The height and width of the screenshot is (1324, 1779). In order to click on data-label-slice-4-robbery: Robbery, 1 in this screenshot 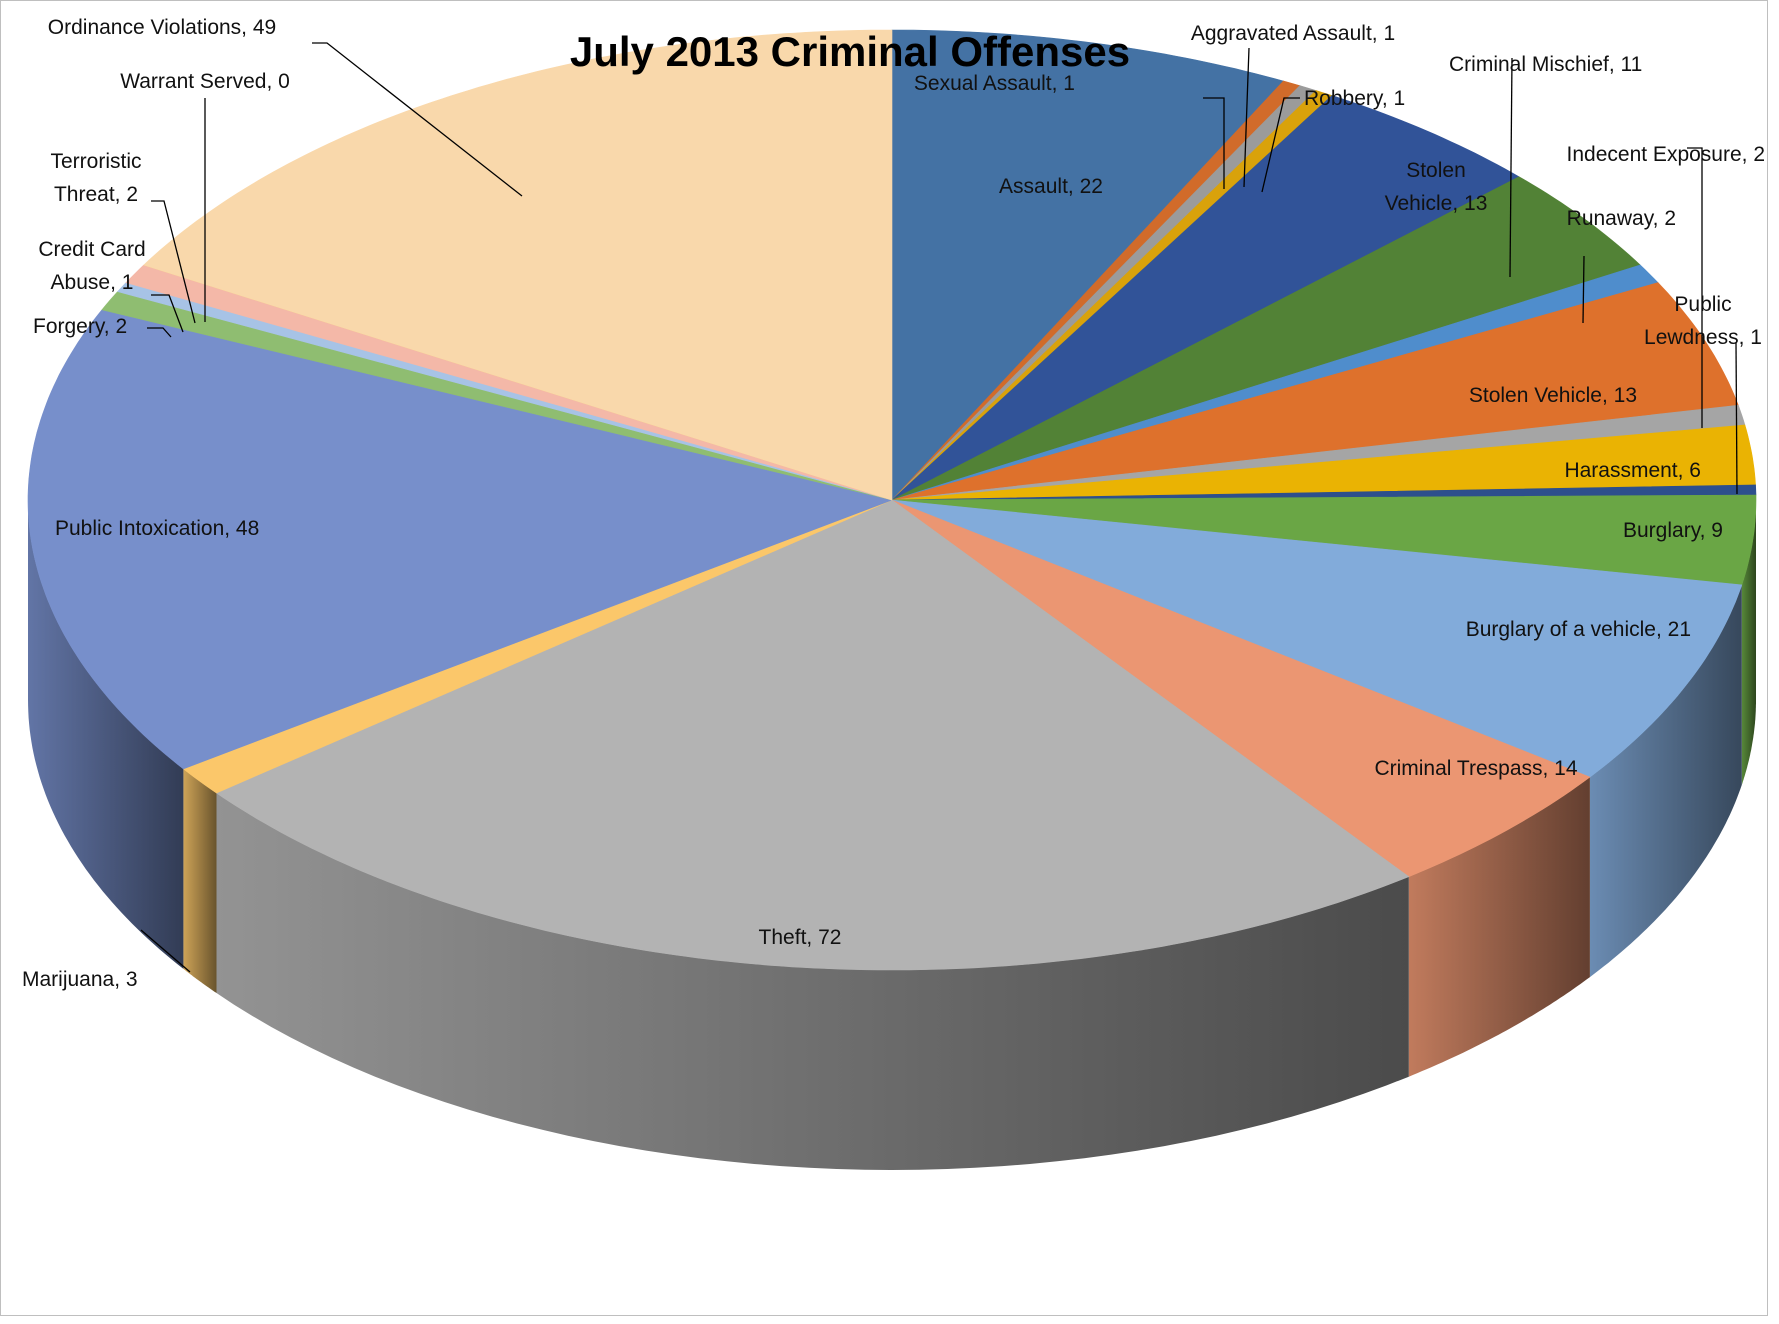, I will do `click(1354, 98)`.